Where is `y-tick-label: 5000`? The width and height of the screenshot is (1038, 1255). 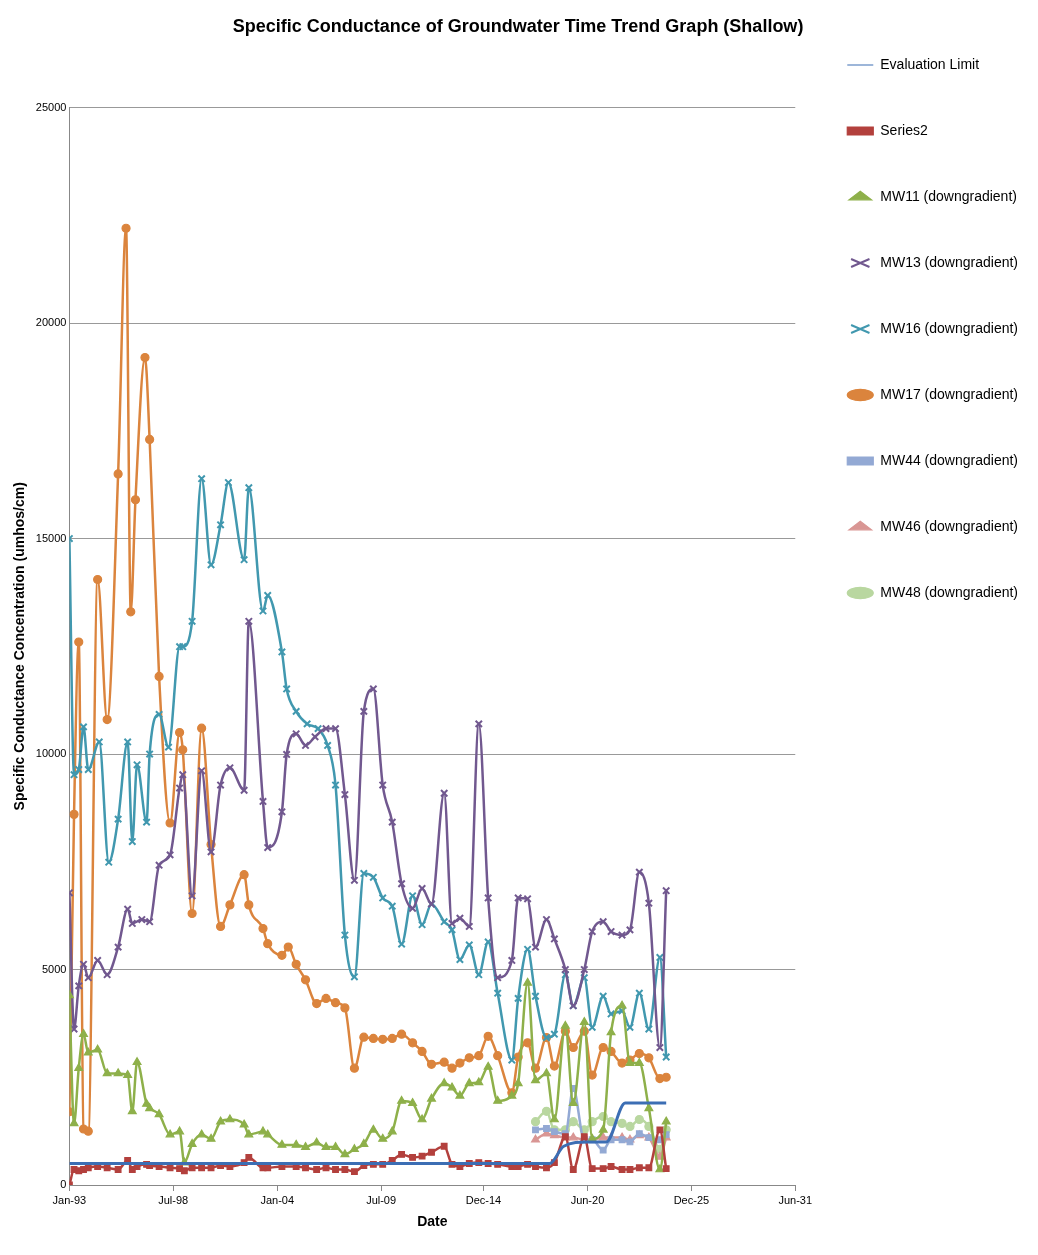 y-tick-label: 5000 is located at coordinates (54, 968).